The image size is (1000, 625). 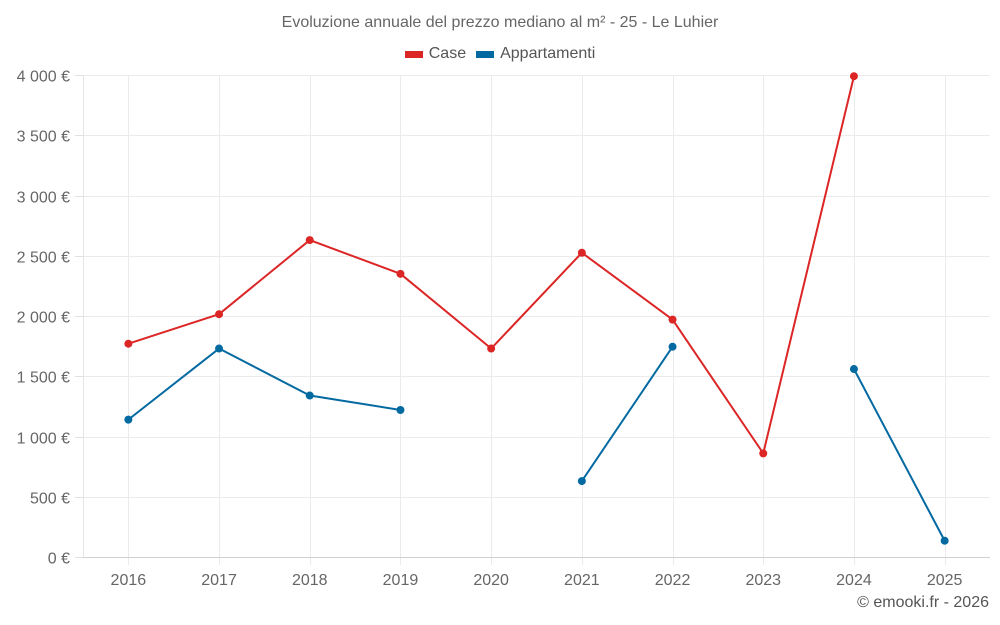 What do you see at coordinates (673, 580) in the screenshot?
I see `x-tick-label: 2022` at bounding box center [673, 580].